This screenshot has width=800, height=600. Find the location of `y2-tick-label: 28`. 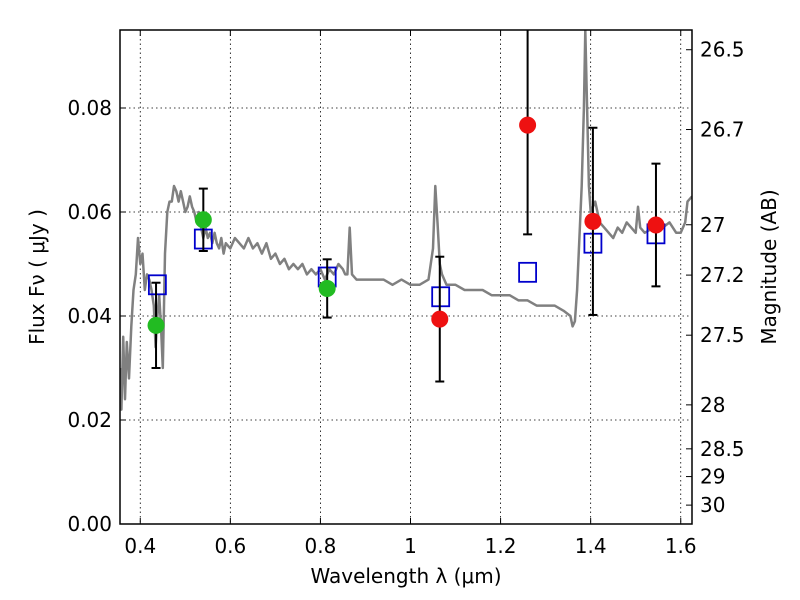

y2-tick-label: 28 is located at coordinates (712, 405).